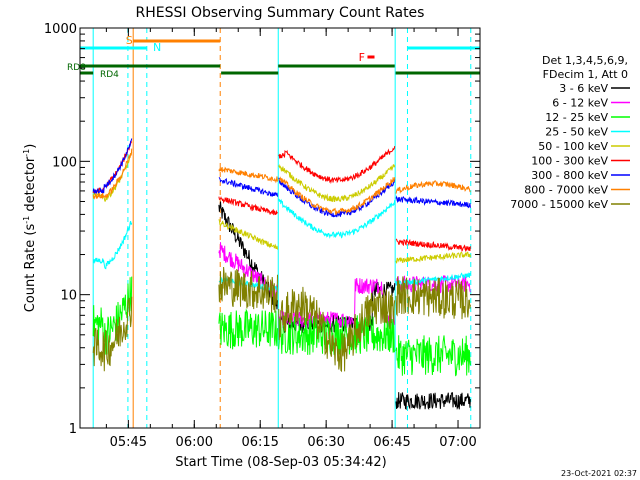  What do you see at coordinates (576, 132) in the screenshot?
I see `legend-entry-label: 25 - 50 keV` at bounding box center [576, 132].